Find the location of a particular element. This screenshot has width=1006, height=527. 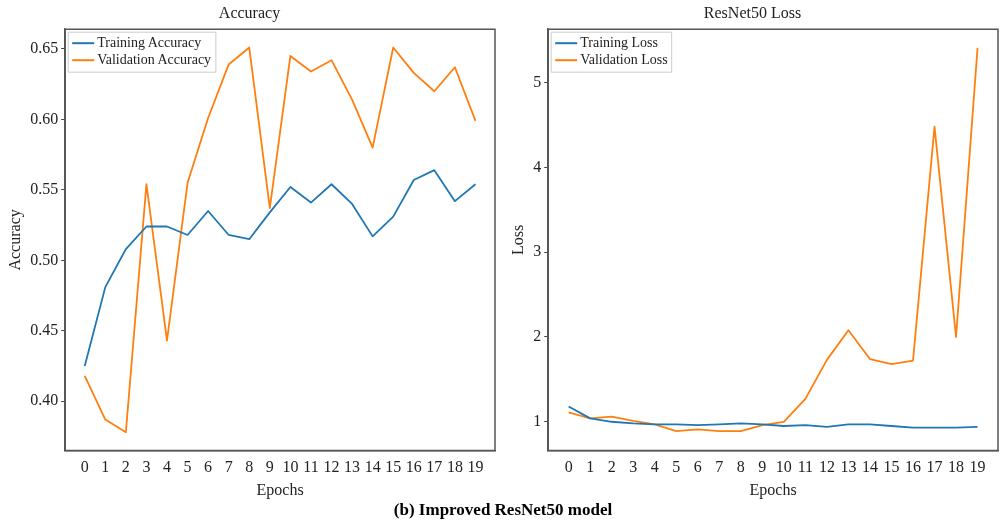

legend-label: Training Loss is located at coordinates (619, 42).